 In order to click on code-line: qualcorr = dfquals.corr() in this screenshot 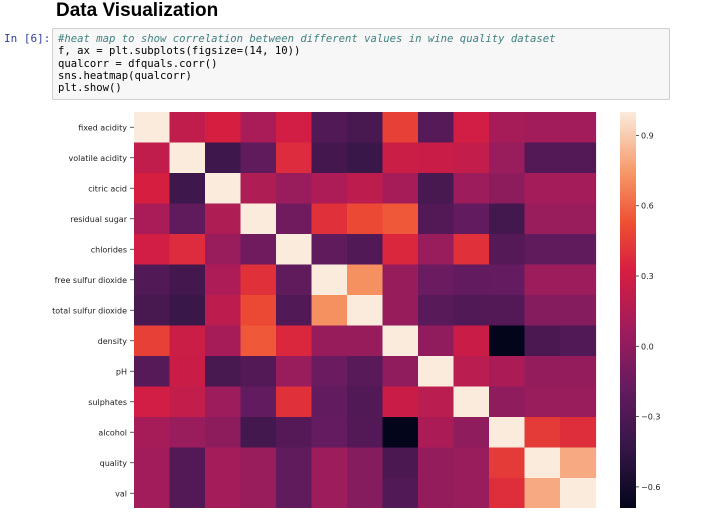, I will do `click(138, 63)`.